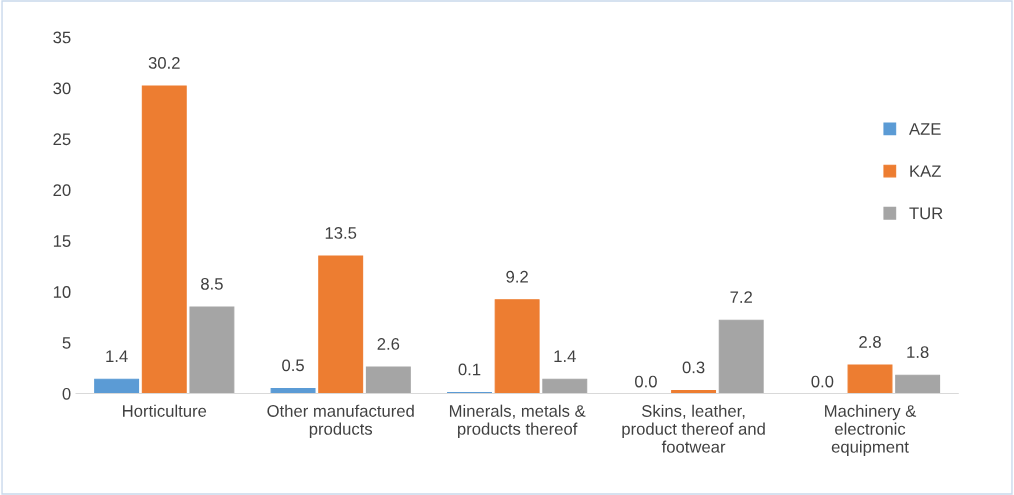  I want to click on y-tick-label: 10, so click(62, 292).